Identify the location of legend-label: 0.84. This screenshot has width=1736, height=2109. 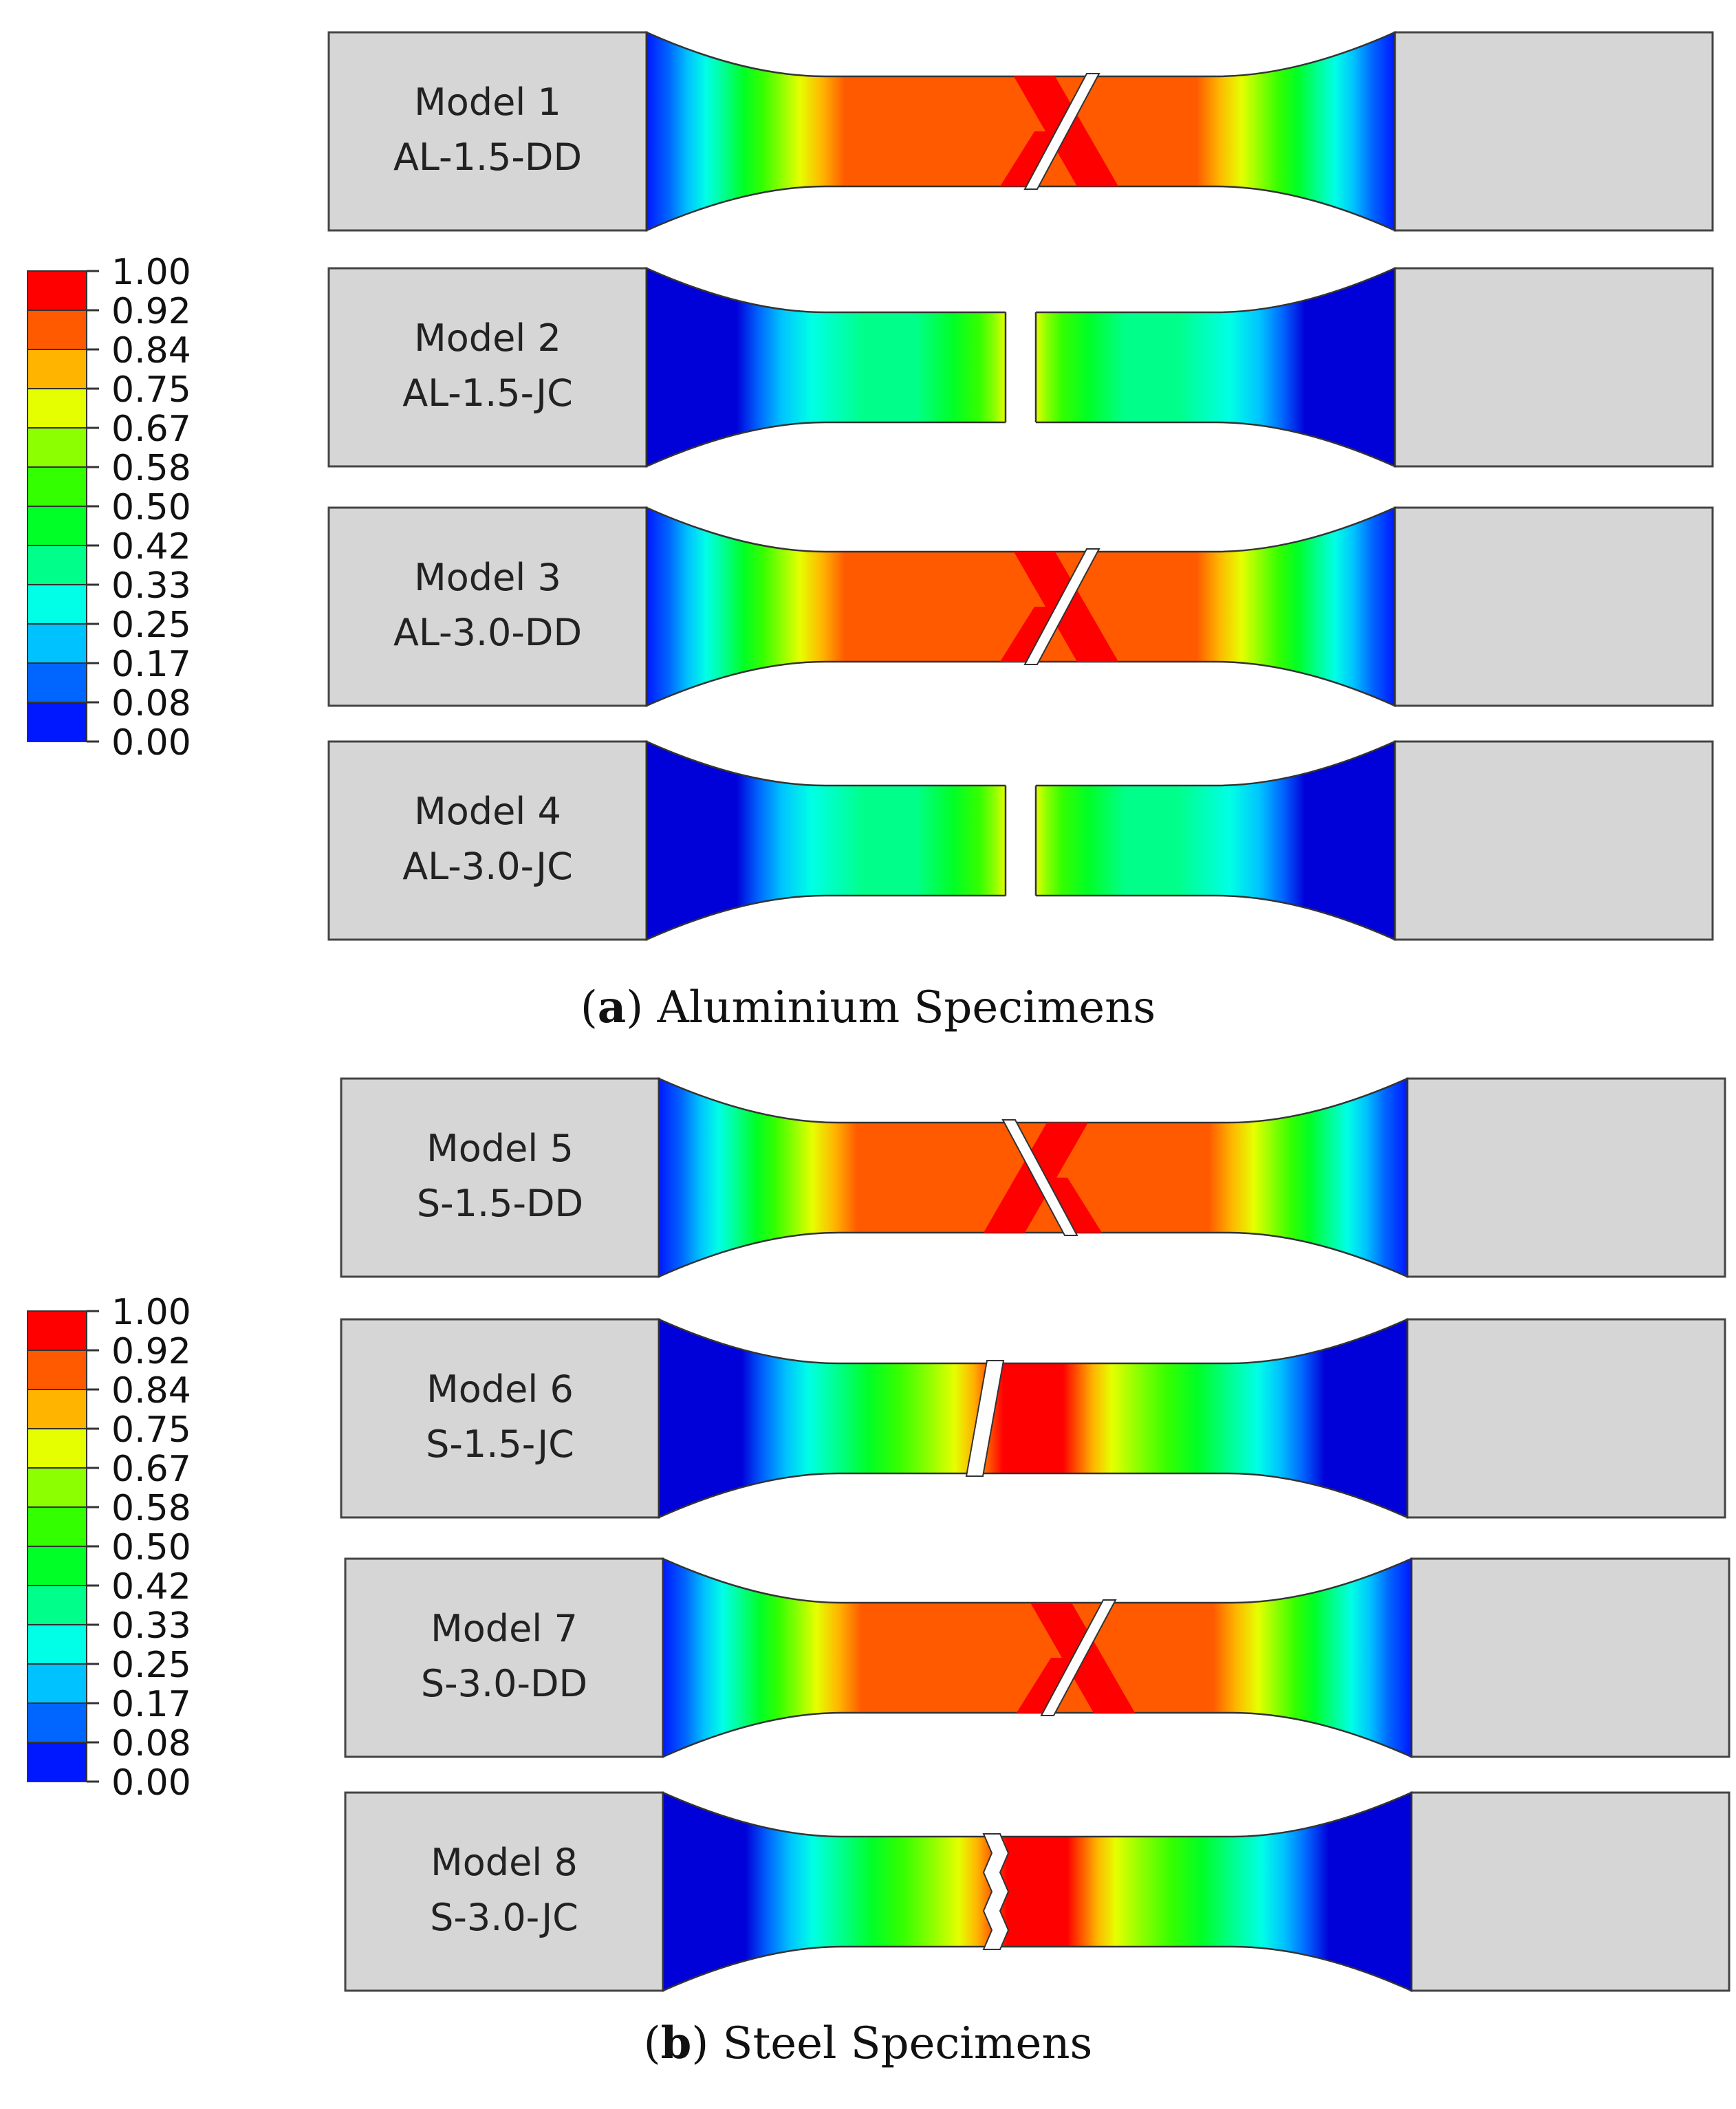
(151, 1391).